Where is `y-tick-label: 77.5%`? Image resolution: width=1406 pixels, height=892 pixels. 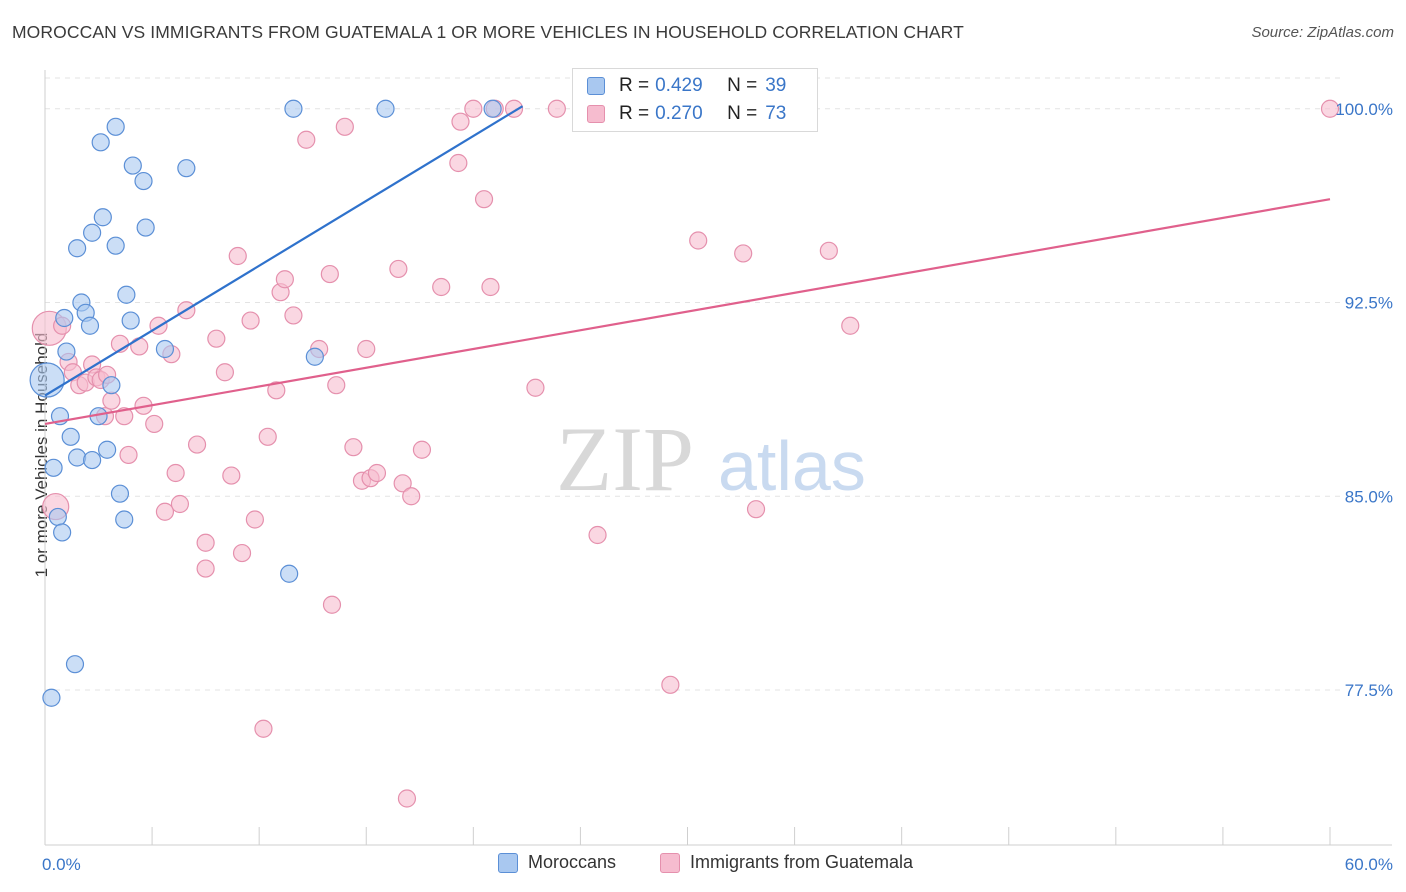 y-tick-label: 77.5% is located at coordinates (1369, 690).